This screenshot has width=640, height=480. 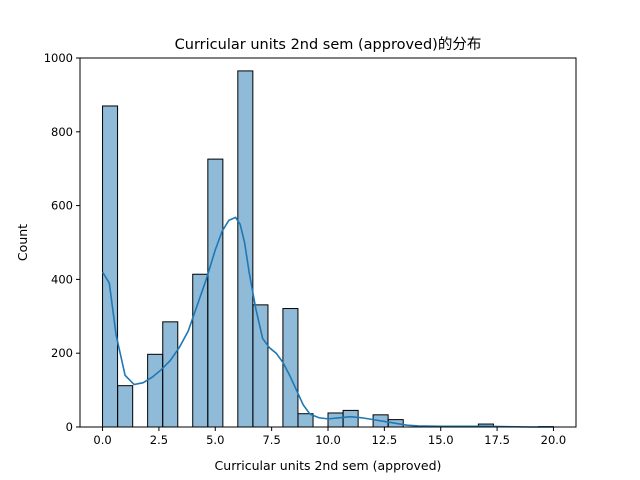 I want to click on y-tick-label: 200, so click(x=62, y=353).